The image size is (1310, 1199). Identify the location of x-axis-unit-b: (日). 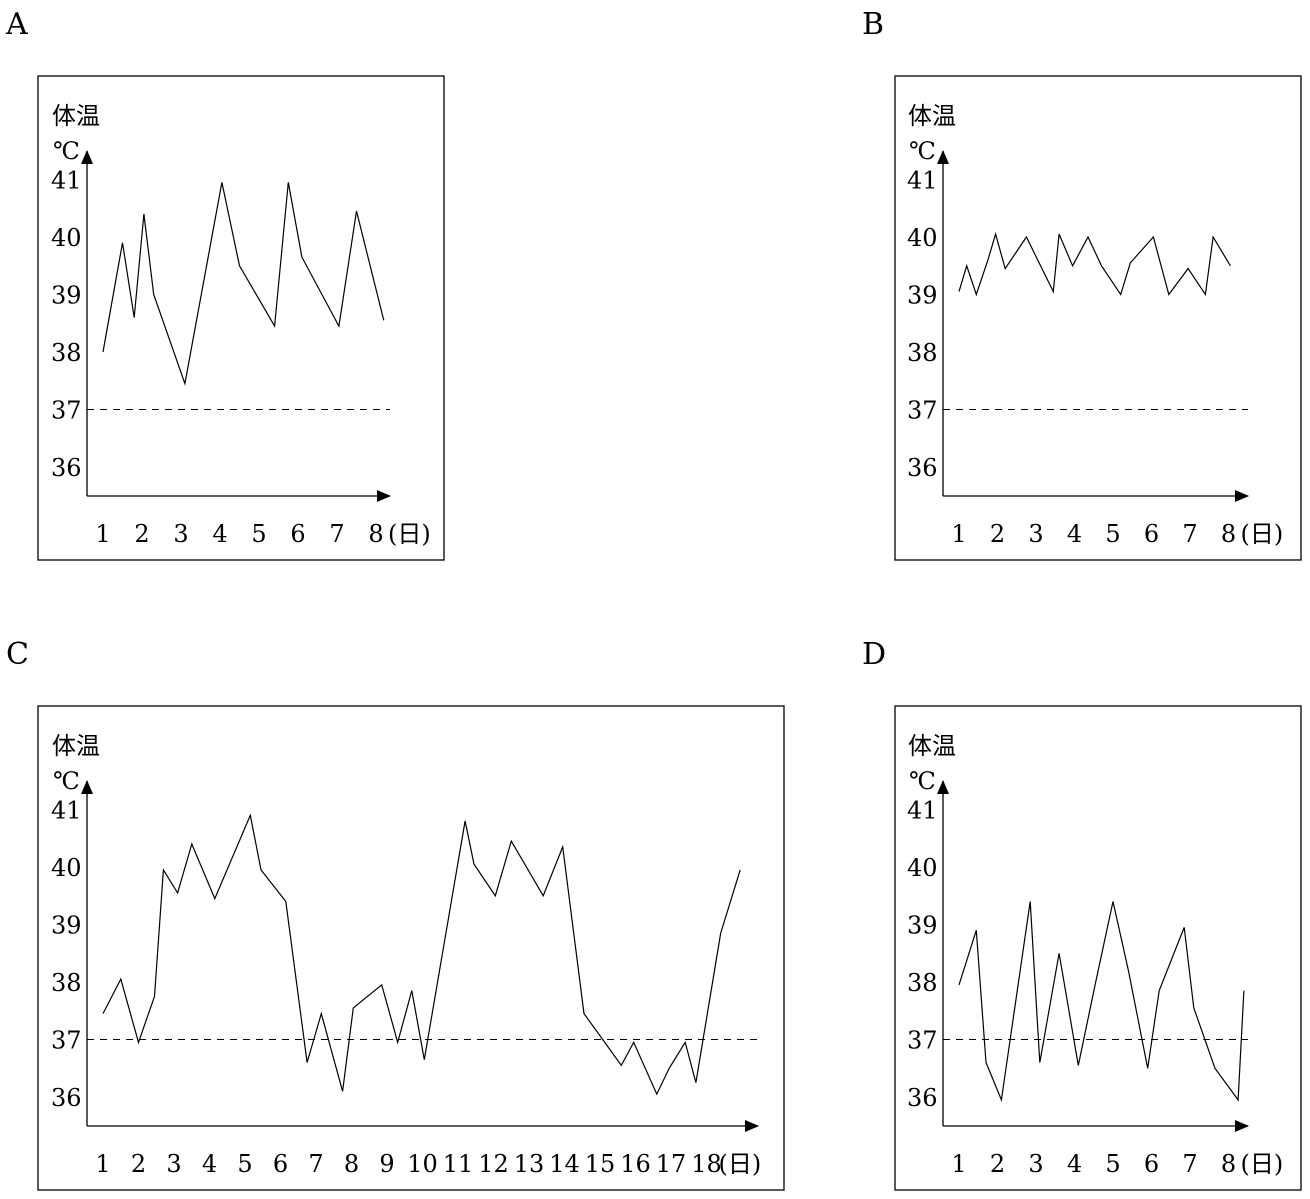
(1262, 534).